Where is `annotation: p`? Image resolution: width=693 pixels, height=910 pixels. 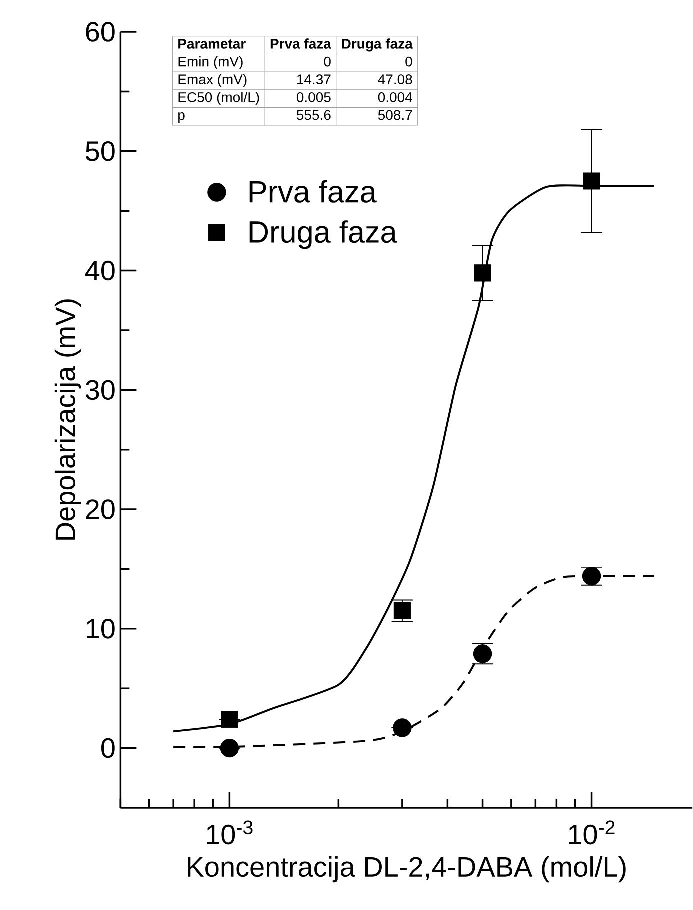 annotation: p is located at coordinates (181, 117).